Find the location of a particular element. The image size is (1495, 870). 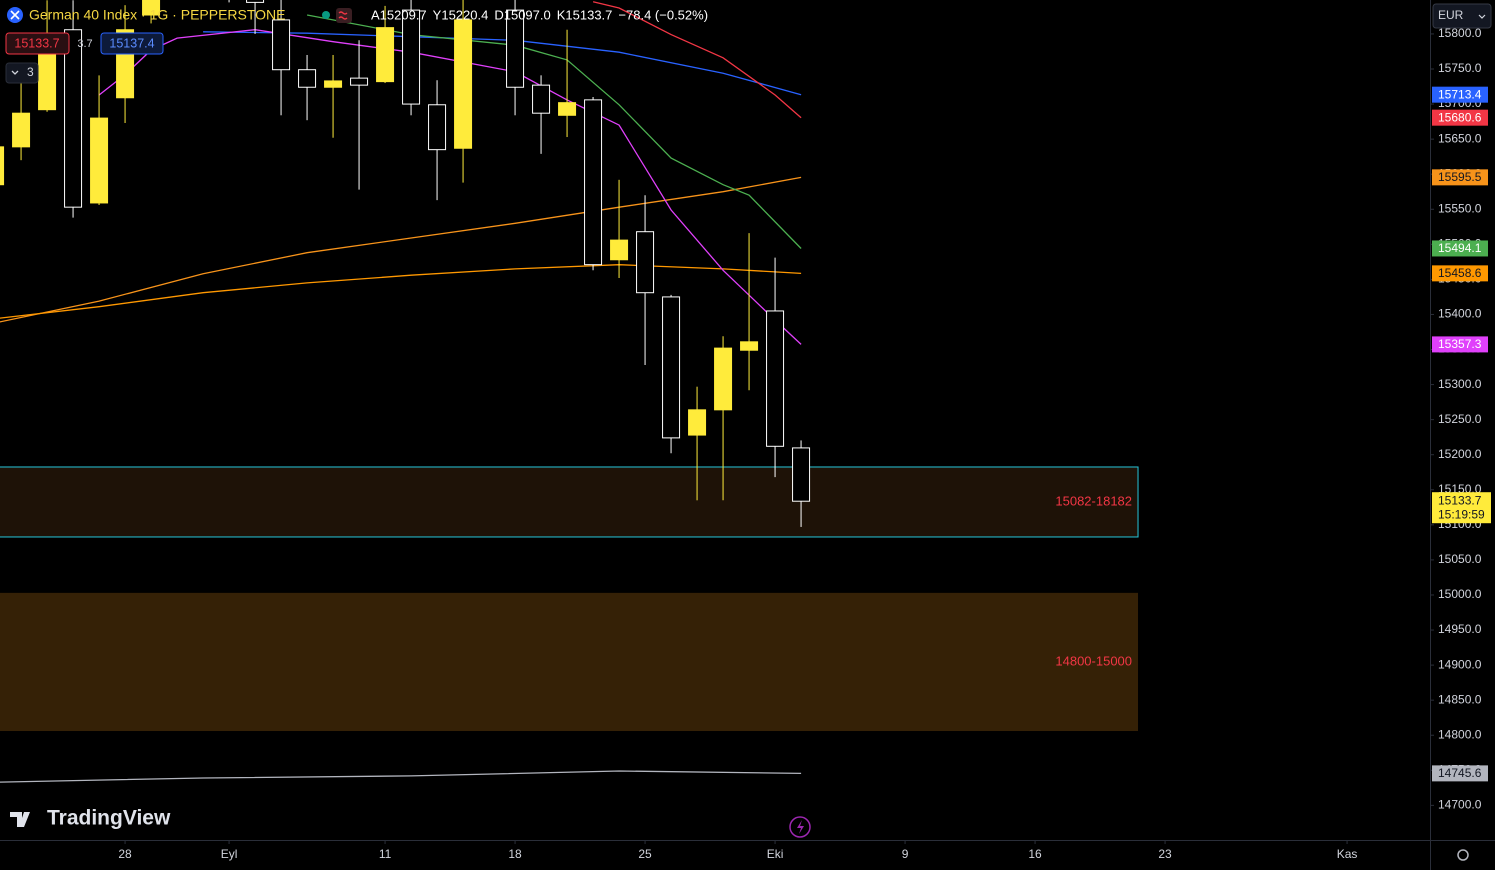

last-price: 15133.7 is located at coordinates (1460, 500).